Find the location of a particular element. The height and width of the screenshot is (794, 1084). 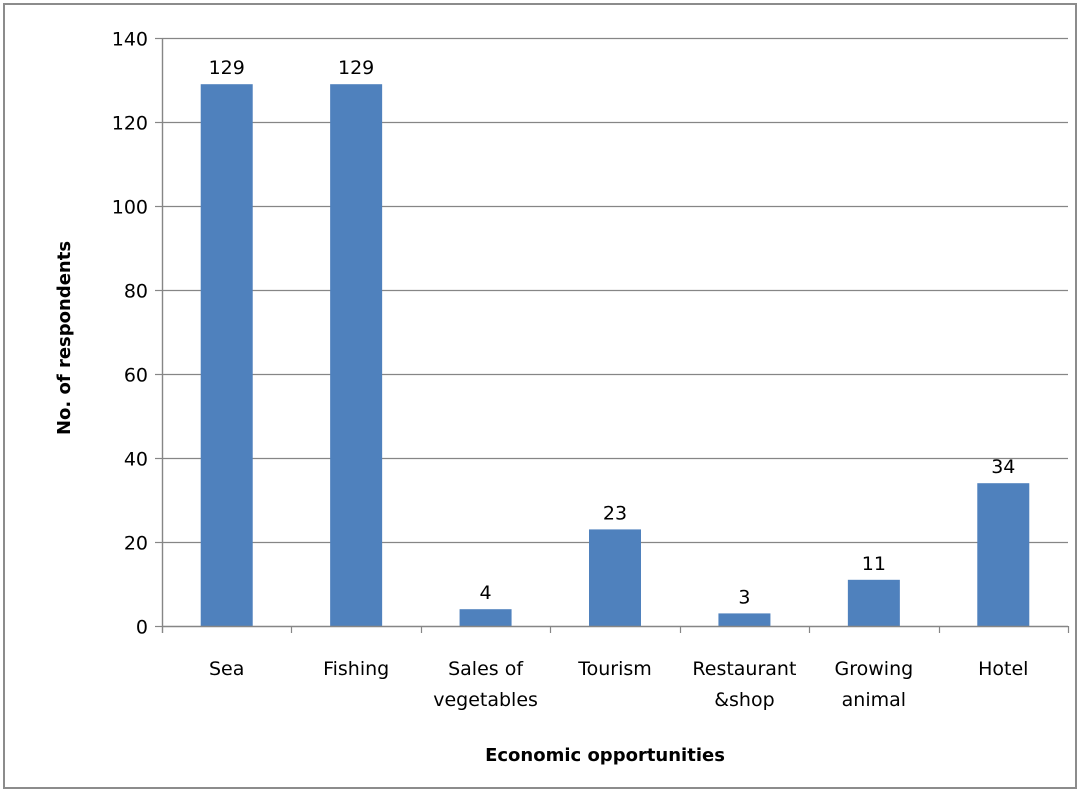

x-tick-label-line: vegetables is located at coordinates (485, 700).